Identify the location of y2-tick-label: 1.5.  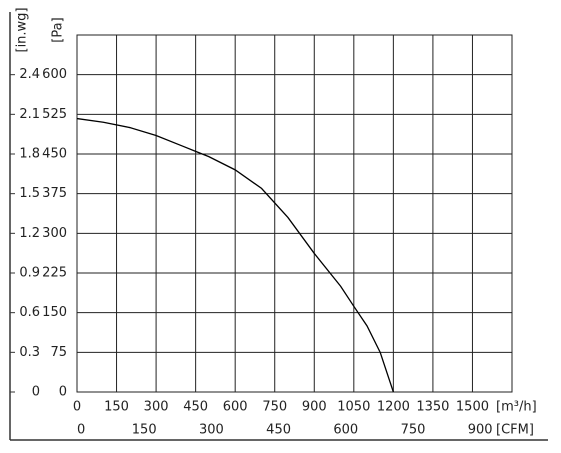
(29, 193).